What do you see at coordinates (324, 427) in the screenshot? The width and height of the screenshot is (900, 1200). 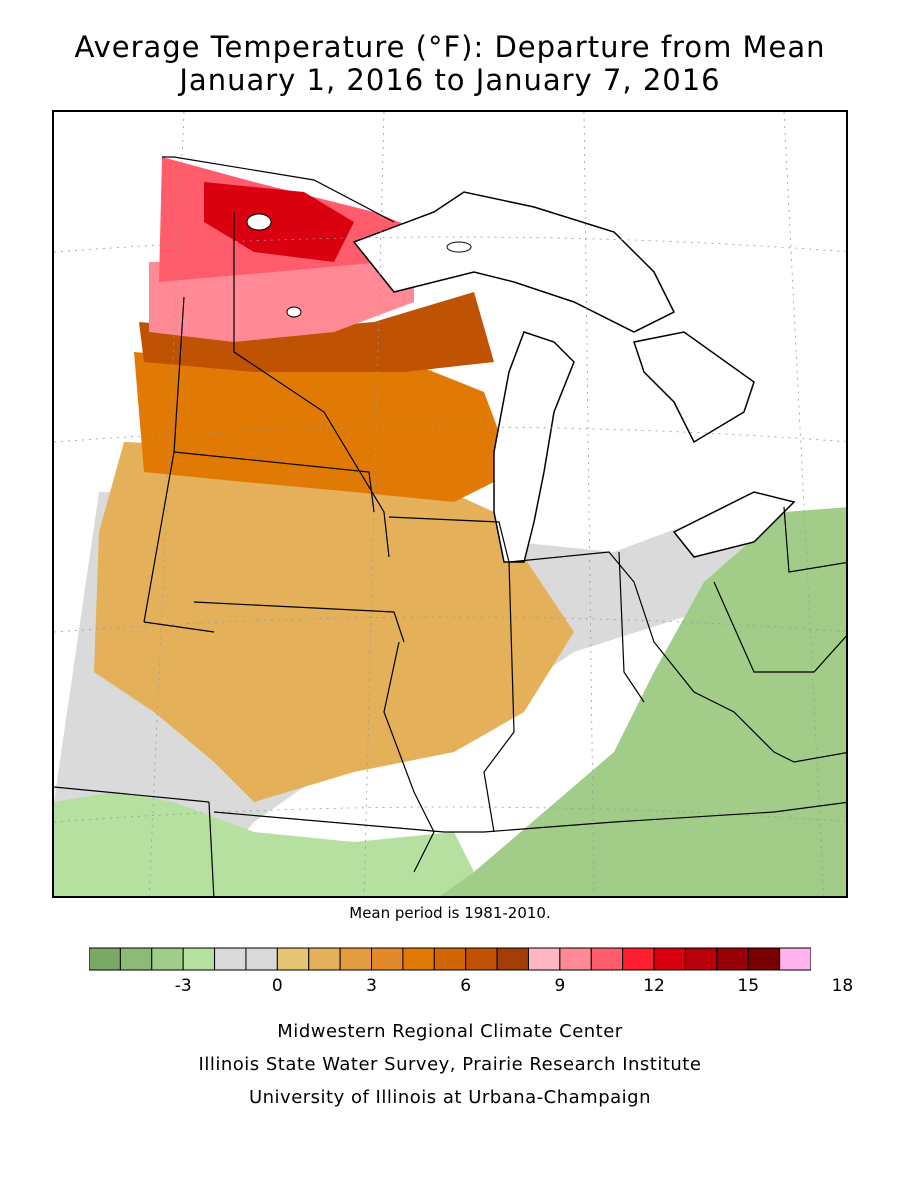 I see `region-central-band` at bounding box center [324, 427].